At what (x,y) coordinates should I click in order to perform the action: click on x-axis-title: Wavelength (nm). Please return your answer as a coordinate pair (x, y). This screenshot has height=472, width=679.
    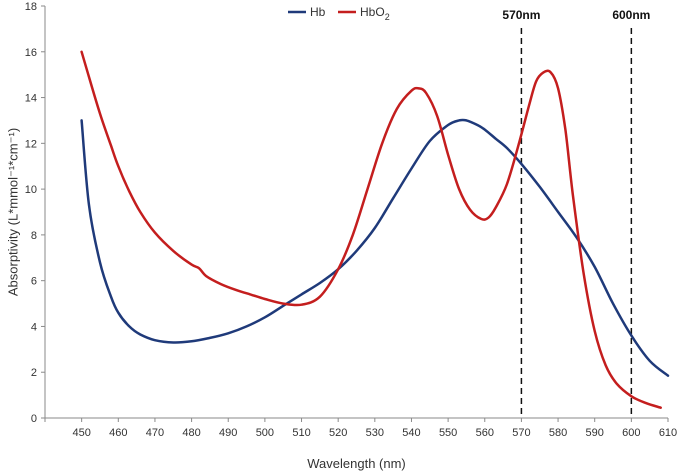
    Looking at the image, I should click on (356, 463).